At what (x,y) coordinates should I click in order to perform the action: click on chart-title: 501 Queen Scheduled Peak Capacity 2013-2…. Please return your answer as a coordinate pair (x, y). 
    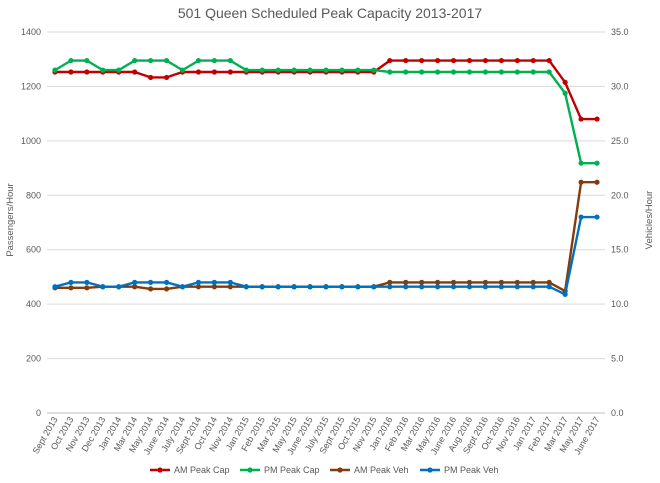
    Looking at the image, I should click on (330, 13).